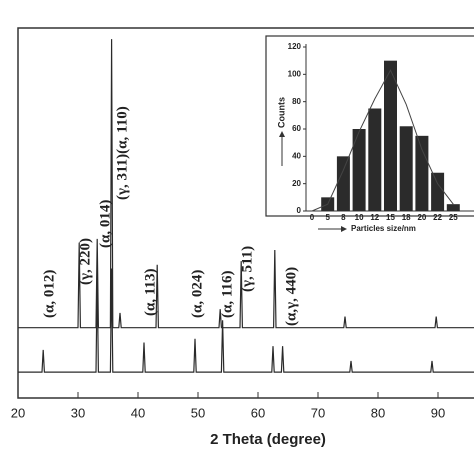 This screenshot has height=474, width=474. What do you see at coordinates (295, 73) in the screenshot?
I see `y-tick-label: 100` at bounding box center [295, 73].